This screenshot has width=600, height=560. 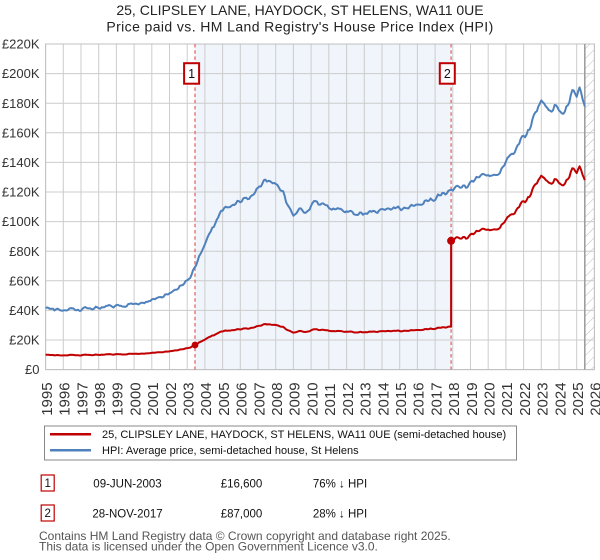 I want to click on svg-text: 2008, so click(x=277, y=398).